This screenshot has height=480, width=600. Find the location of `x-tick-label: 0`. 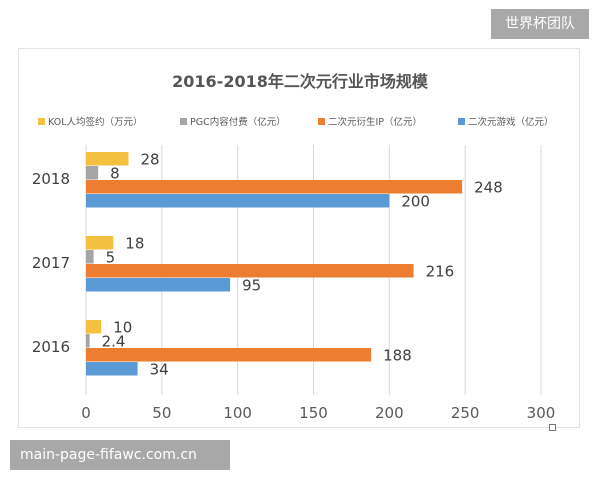

x-tick-label: 0 is located at coordinates (86, 413).